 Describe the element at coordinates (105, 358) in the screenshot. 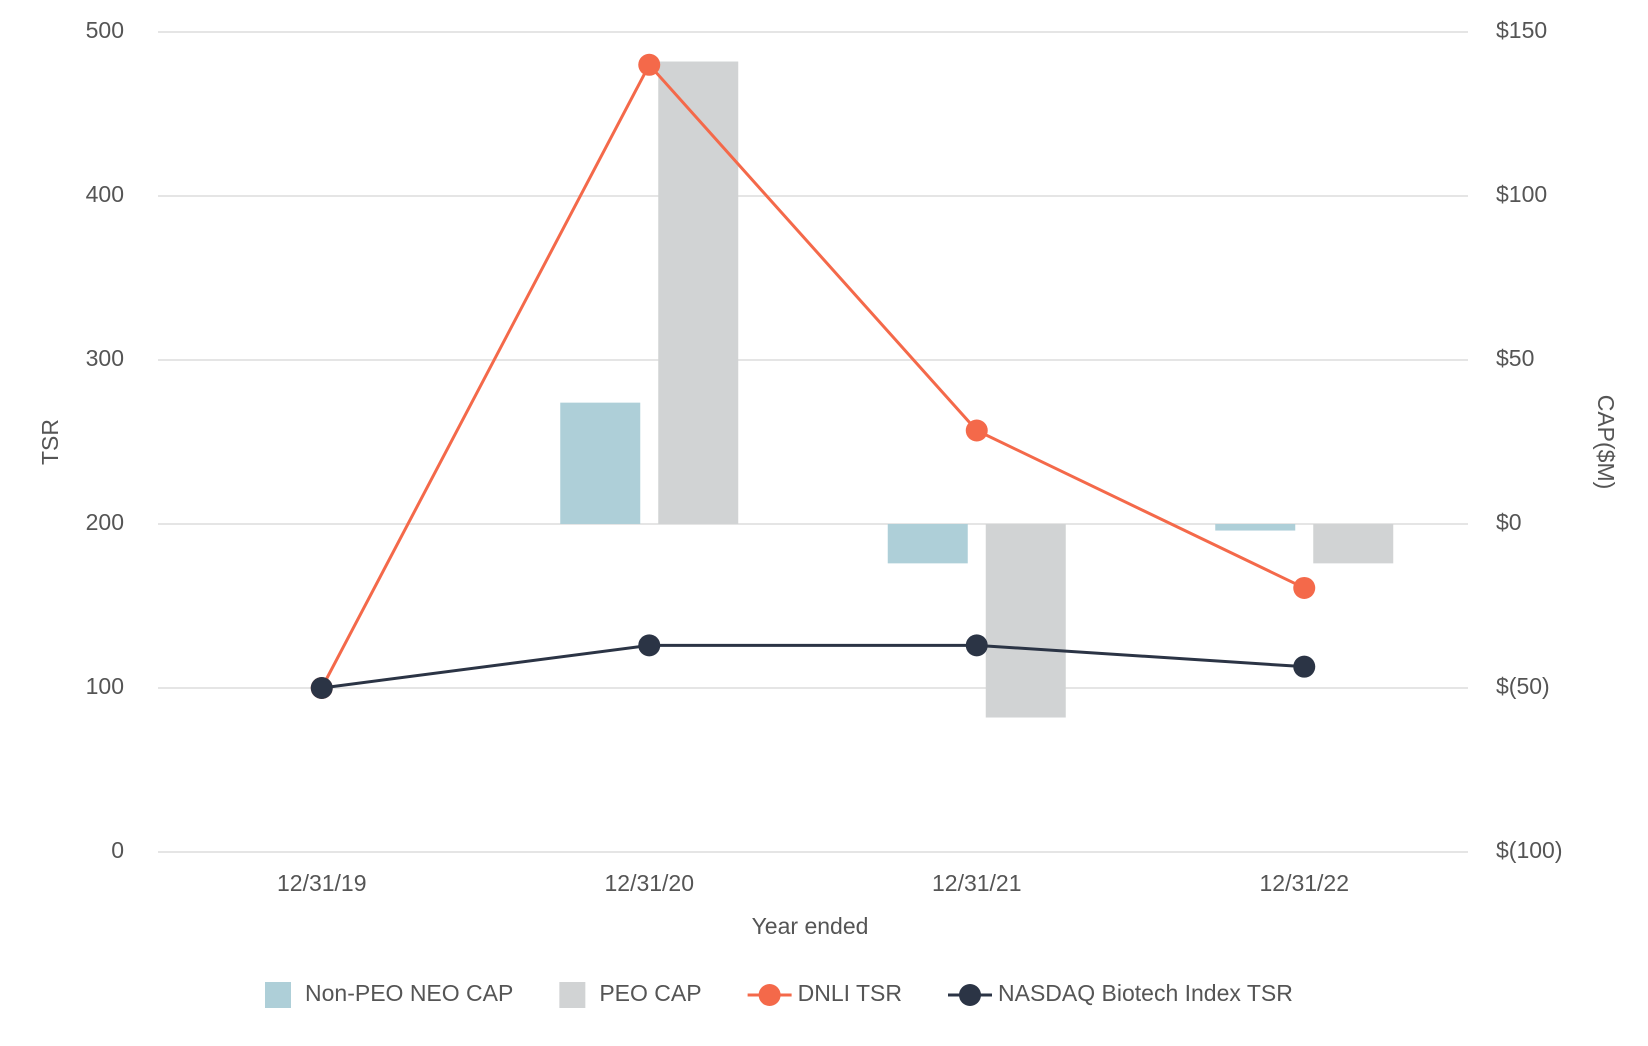

I see `y-tick-label: 300` at that location.